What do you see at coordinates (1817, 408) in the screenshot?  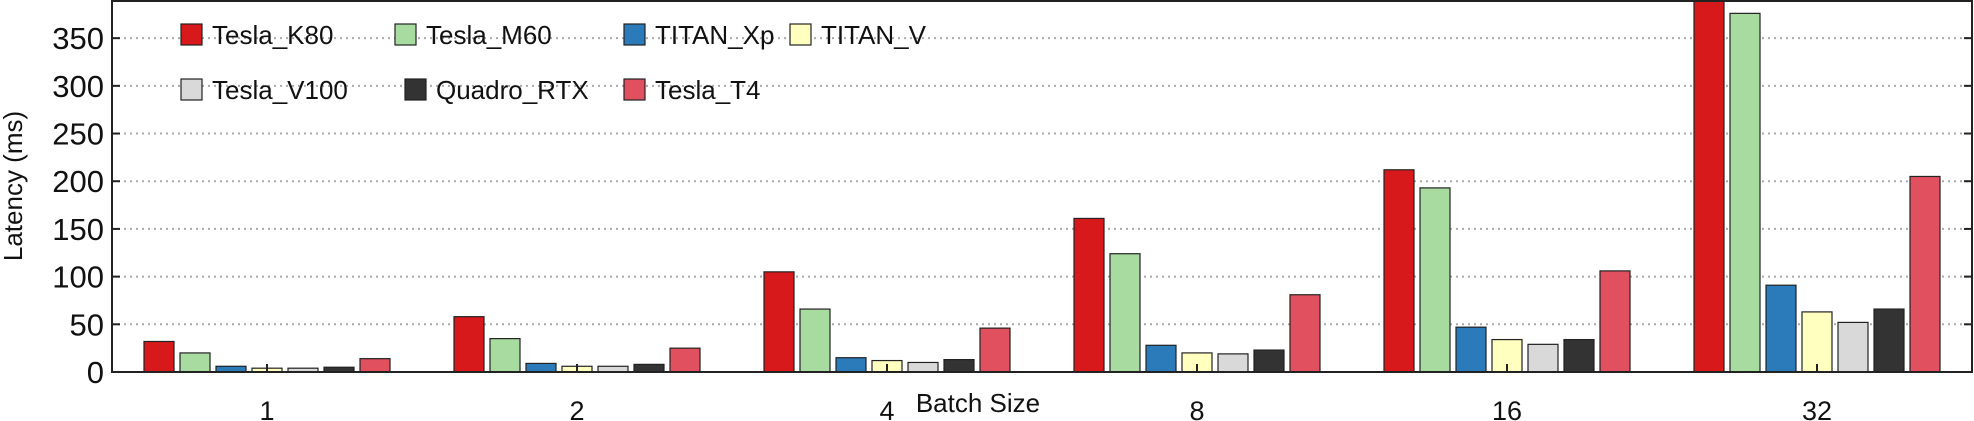 I see `x-tick-label: 32` at bounding box center [1817, 408].